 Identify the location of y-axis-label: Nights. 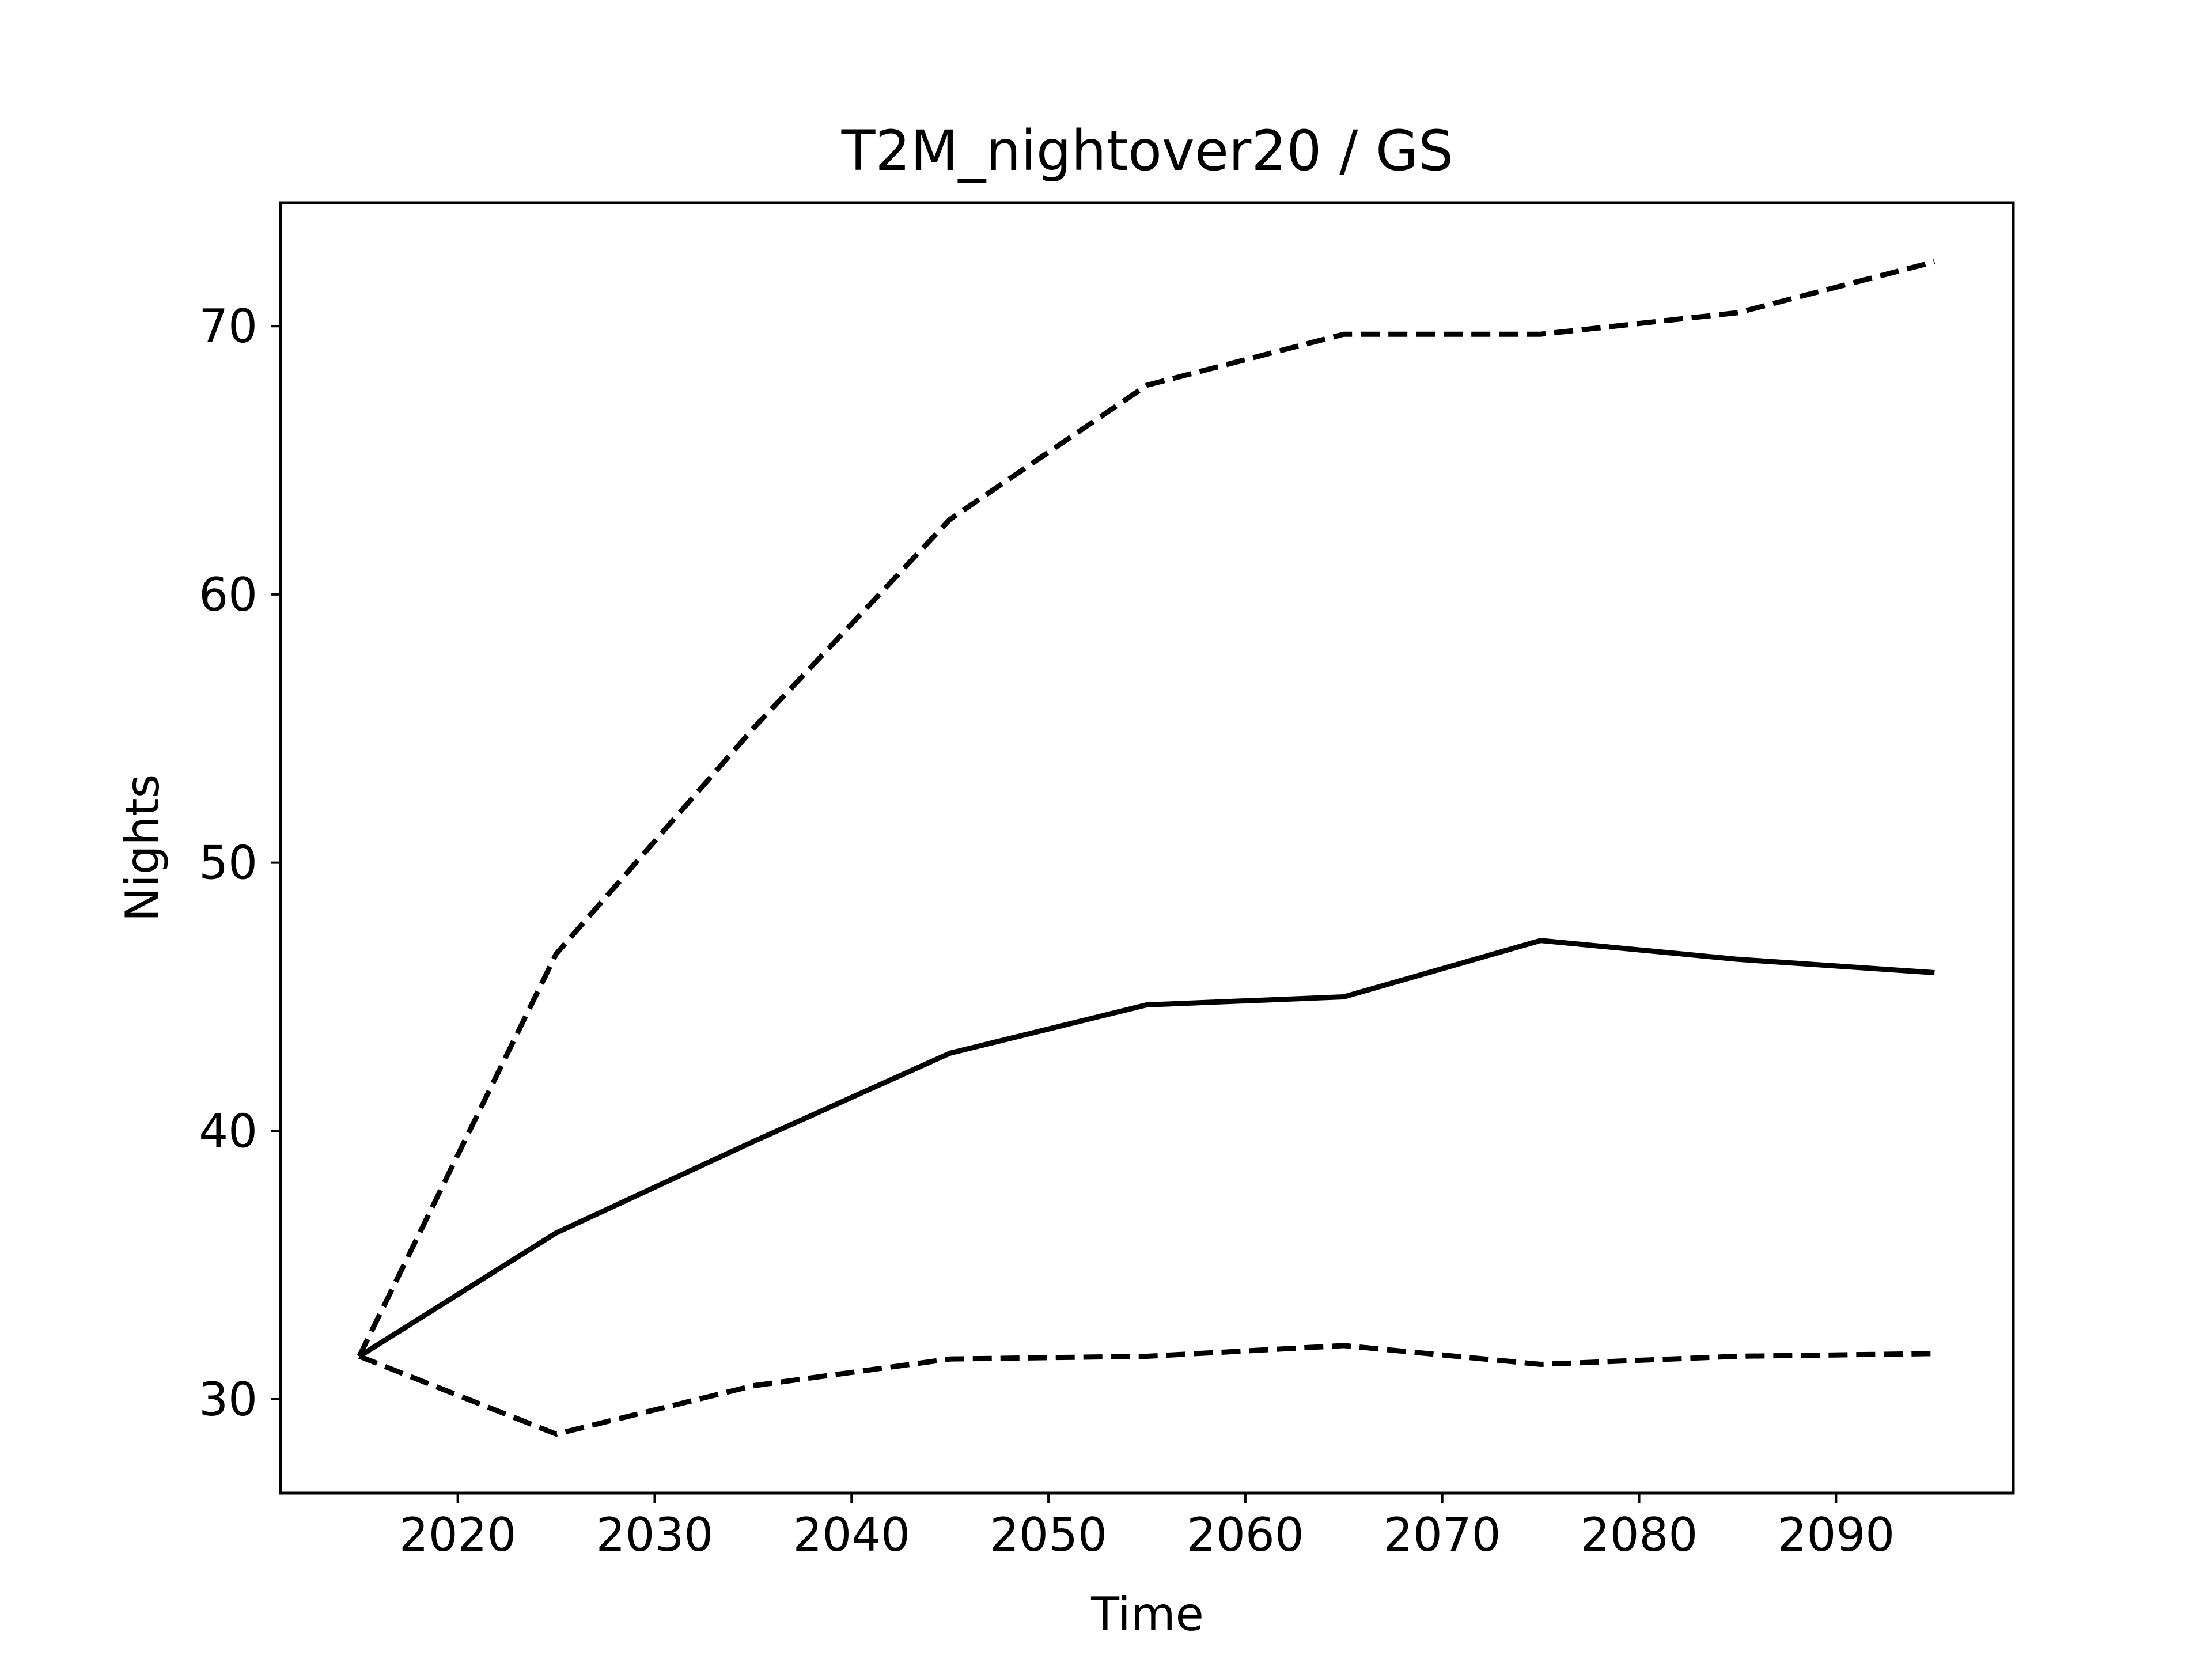
(142, 848).